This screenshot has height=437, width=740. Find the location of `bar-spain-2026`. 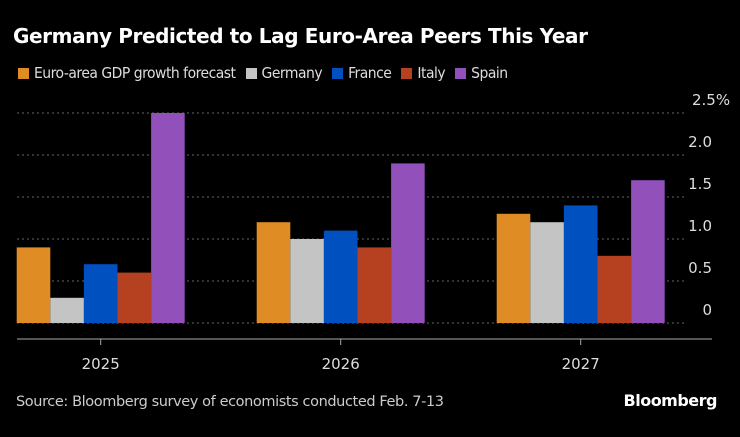

bar-spain-2026 is located at coordinates (408, 243).